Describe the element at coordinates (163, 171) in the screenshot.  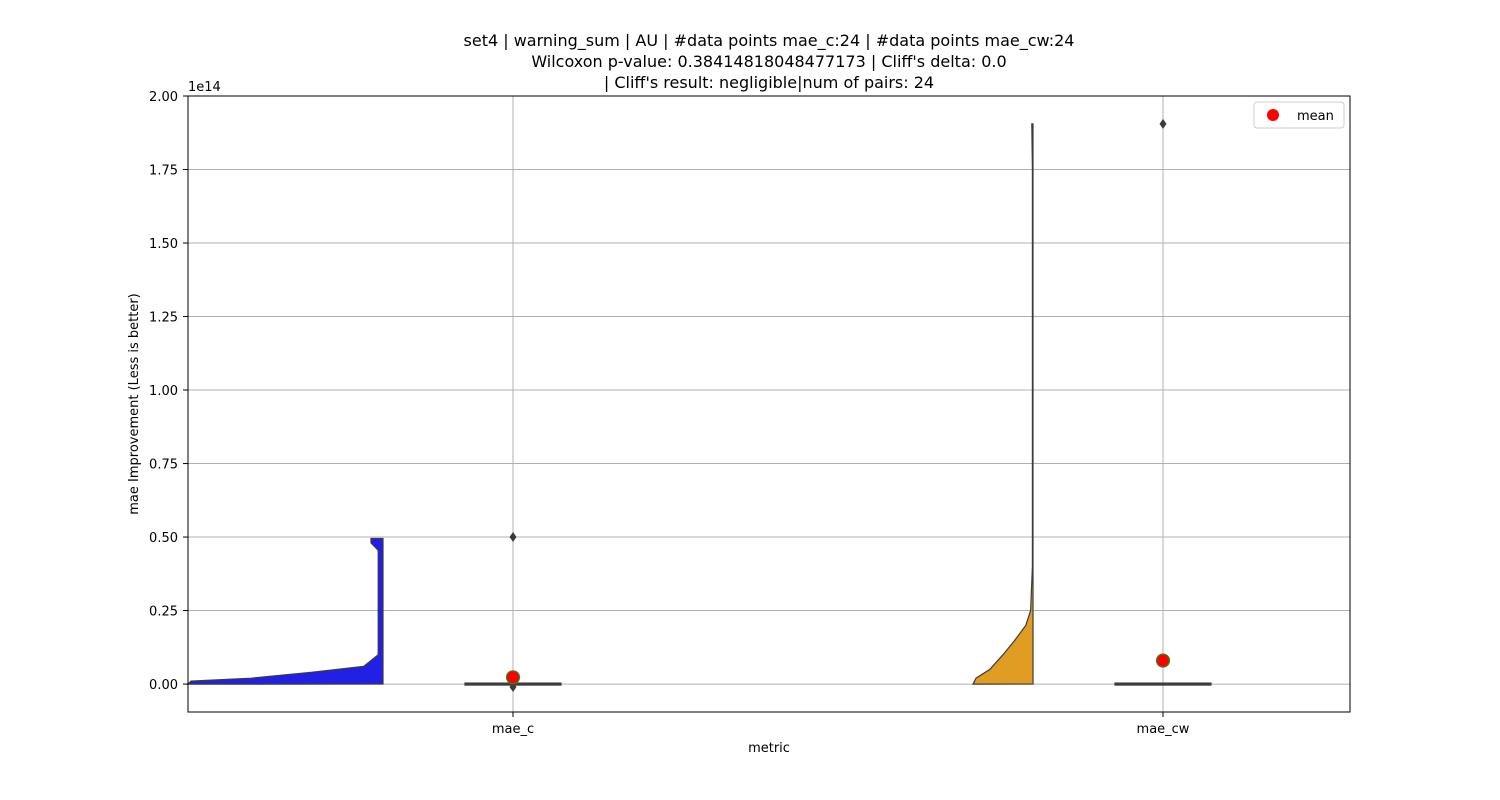
I see `y-tick-label: 1.75` at that location.